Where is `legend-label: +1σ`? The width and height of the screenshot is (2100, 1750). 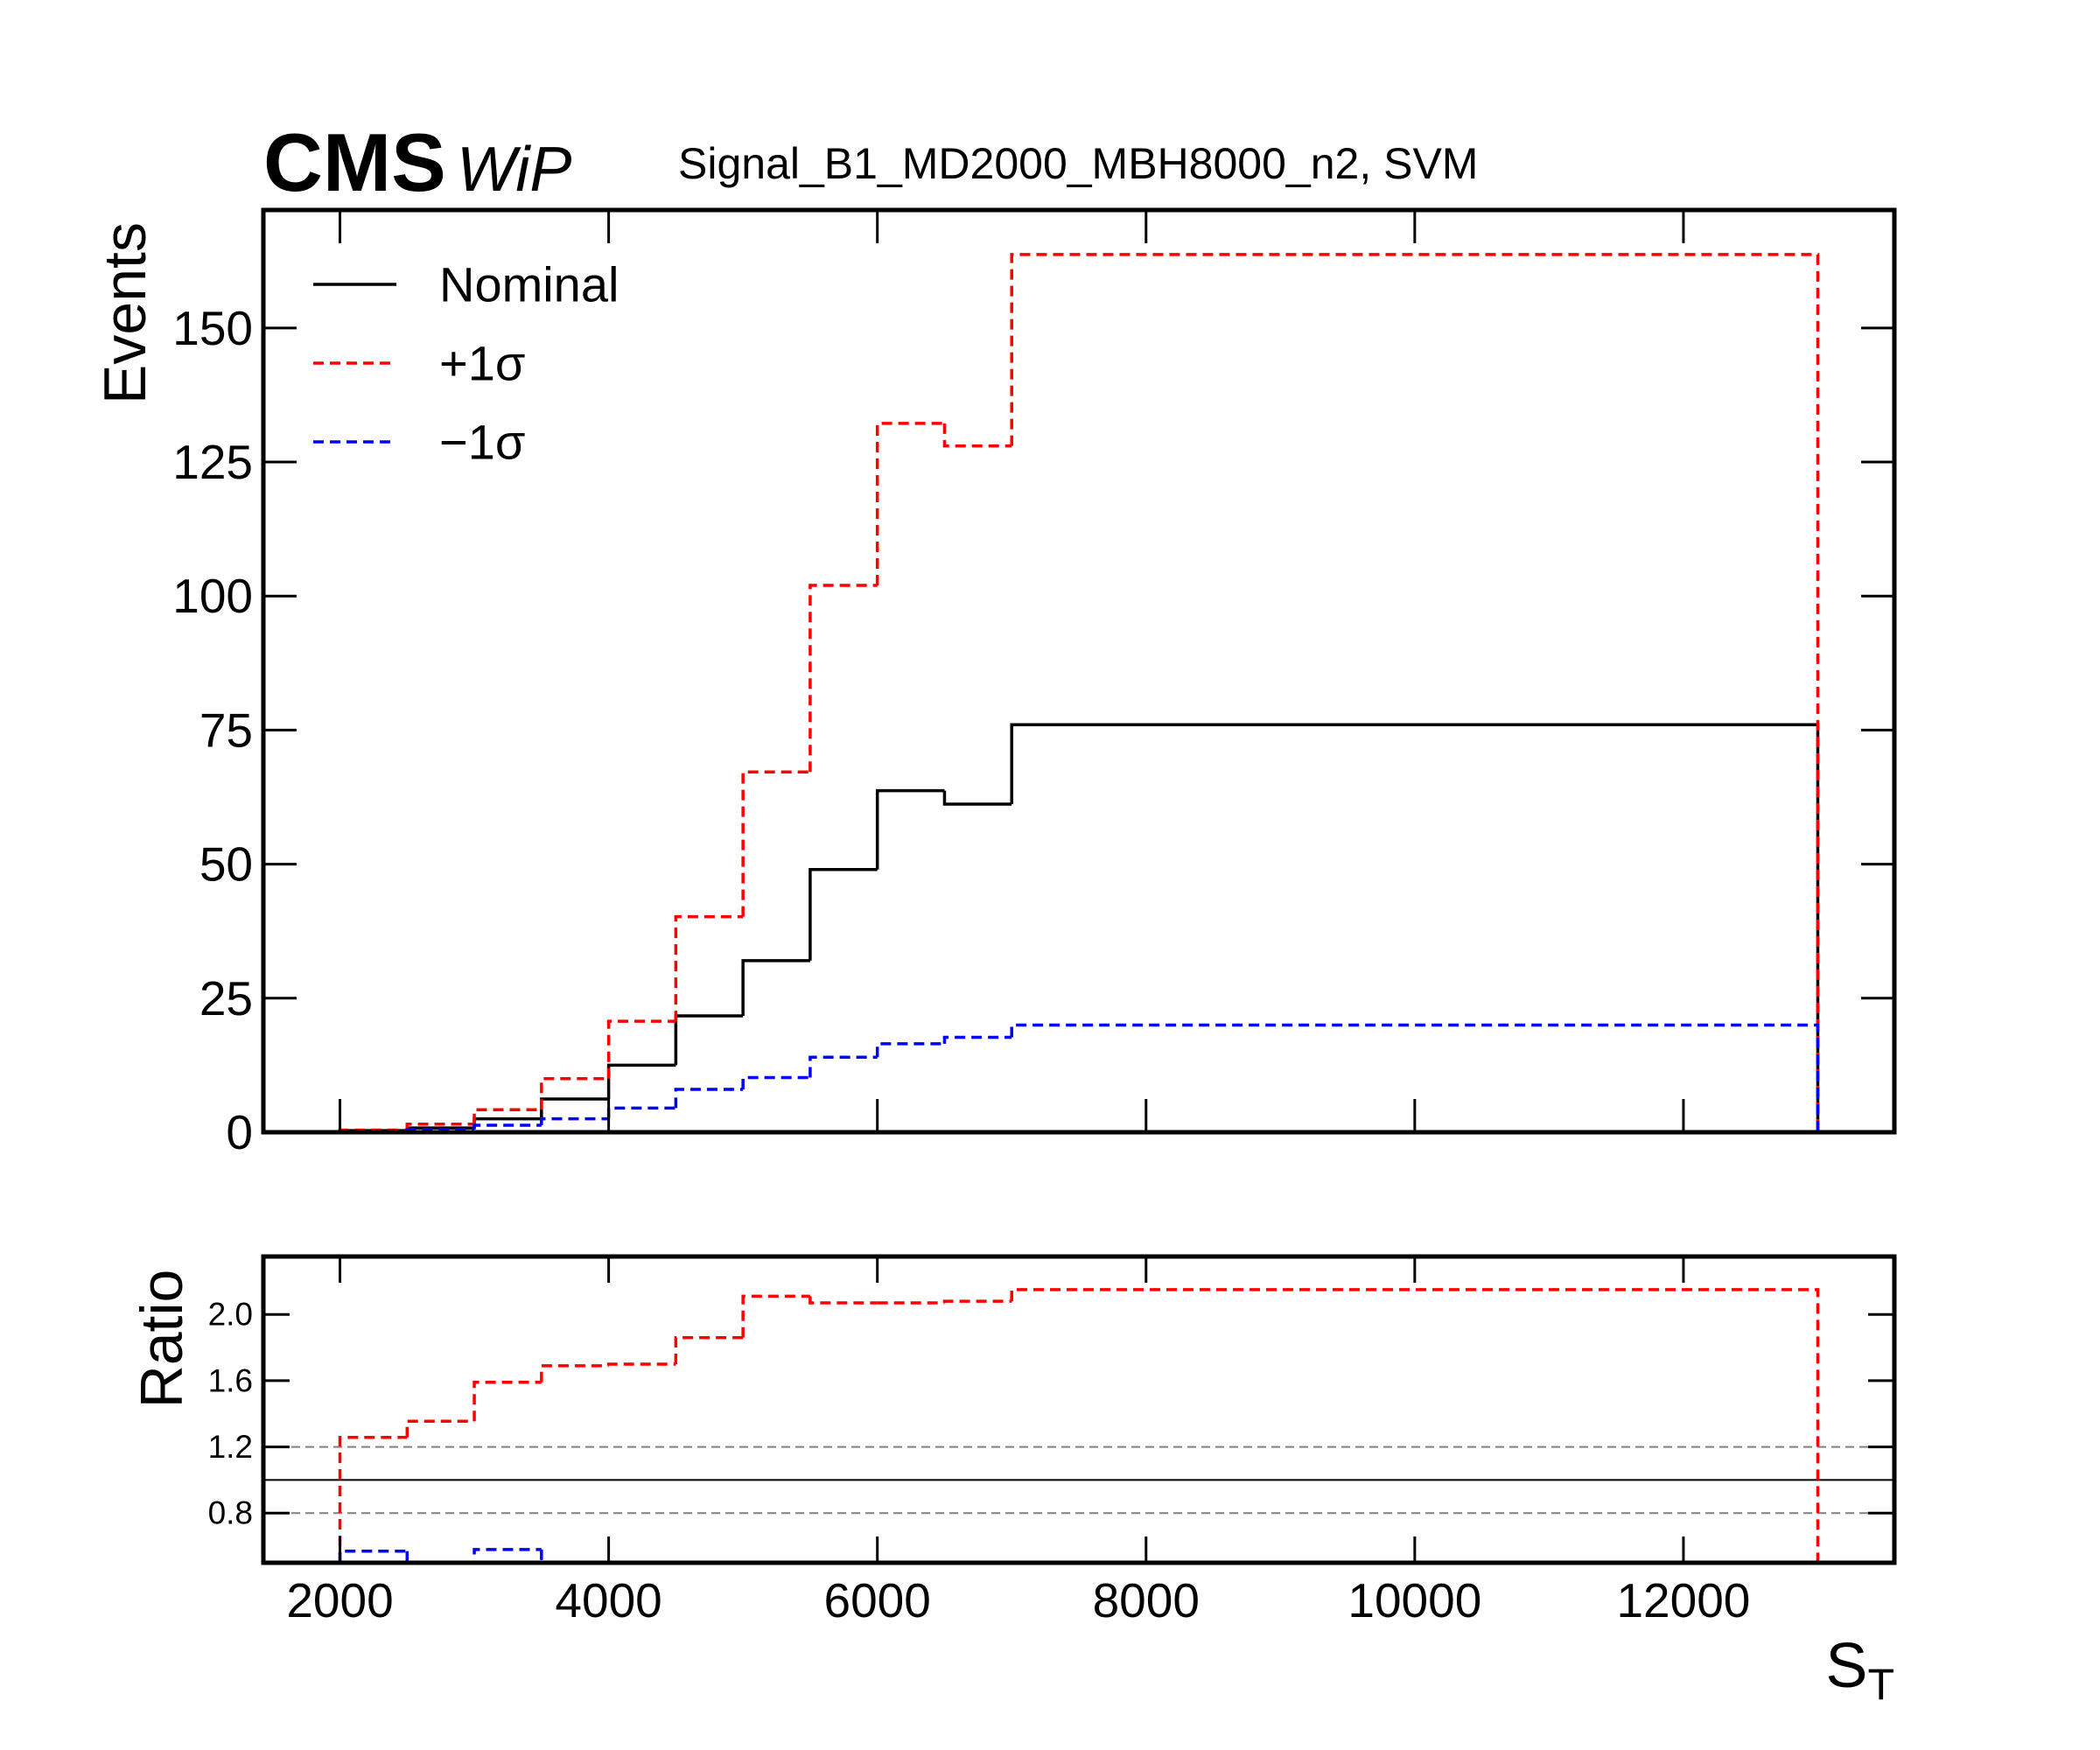
legend-label: +1σ is located at coordinates (482, 363).